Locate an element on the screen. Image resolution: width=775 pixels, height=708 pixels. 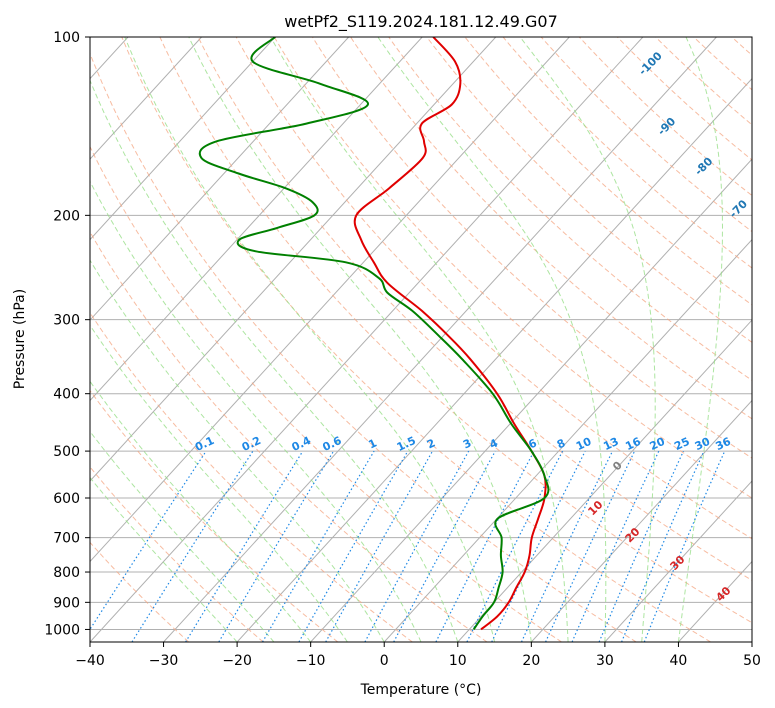
x-tick-label: −30 is located at coordinates (164, 661).